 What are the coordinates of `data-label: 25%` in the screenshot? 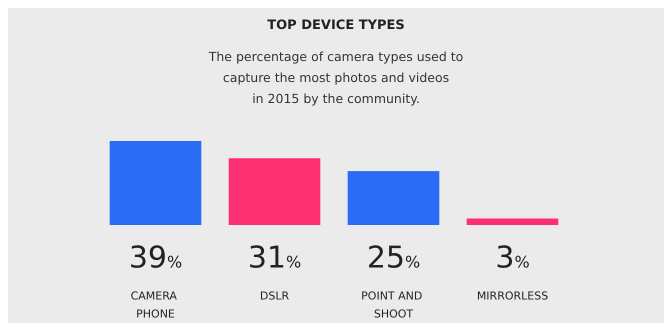 It's located at (393, 258).